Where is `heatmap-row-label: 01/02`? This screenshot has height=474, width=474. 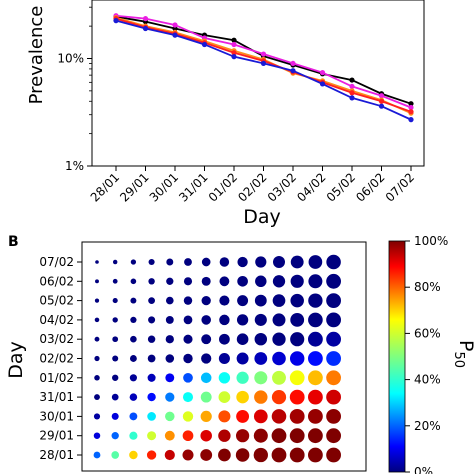 heatmap-row-label: 01/02 is located at coordinates (56, 378).